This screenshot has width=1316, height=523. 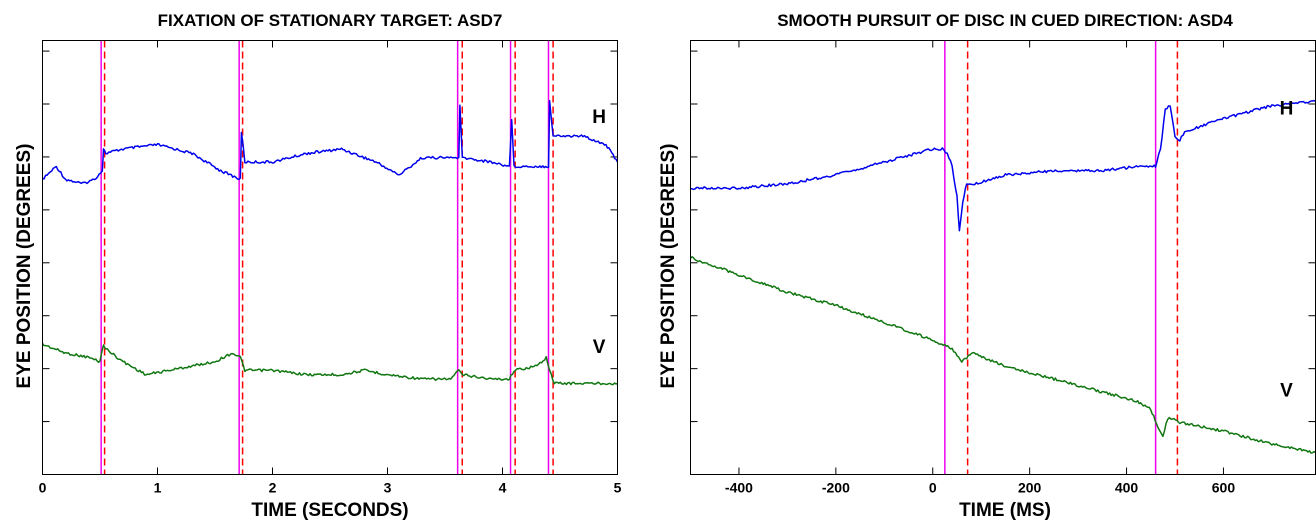 What do you see at coordinates (503, 488) in the screenshot?
I see `x-tick-label: 4` at bounding box center [503, 488].